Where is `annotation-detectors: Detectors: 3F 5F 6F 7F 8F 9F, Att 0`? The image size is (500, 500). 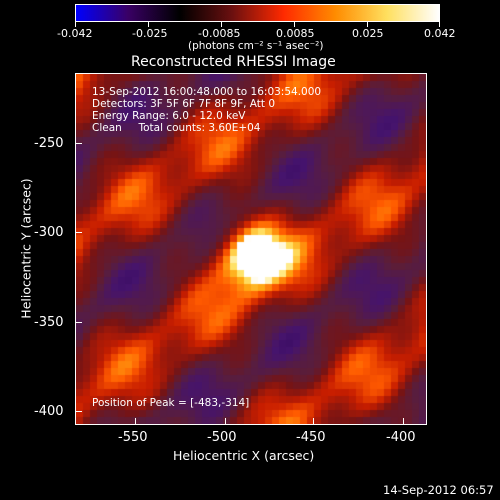
annotation-detectors: Detectors: 3F 5F 6F 7F 8F 9F, Att 0 is located at coordinates (184, 104).